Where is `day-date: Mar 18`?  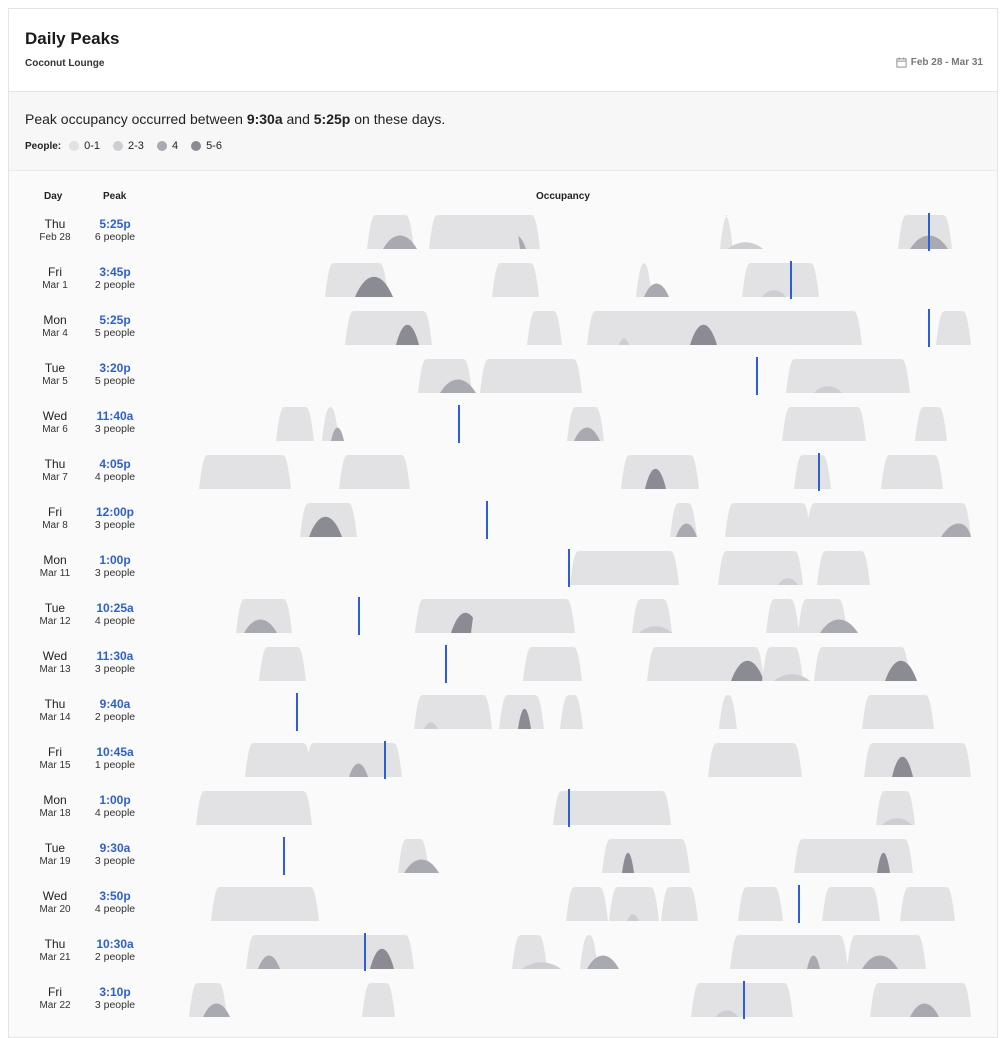 day-date: Mar 18 is located at coordinates (55, 813).